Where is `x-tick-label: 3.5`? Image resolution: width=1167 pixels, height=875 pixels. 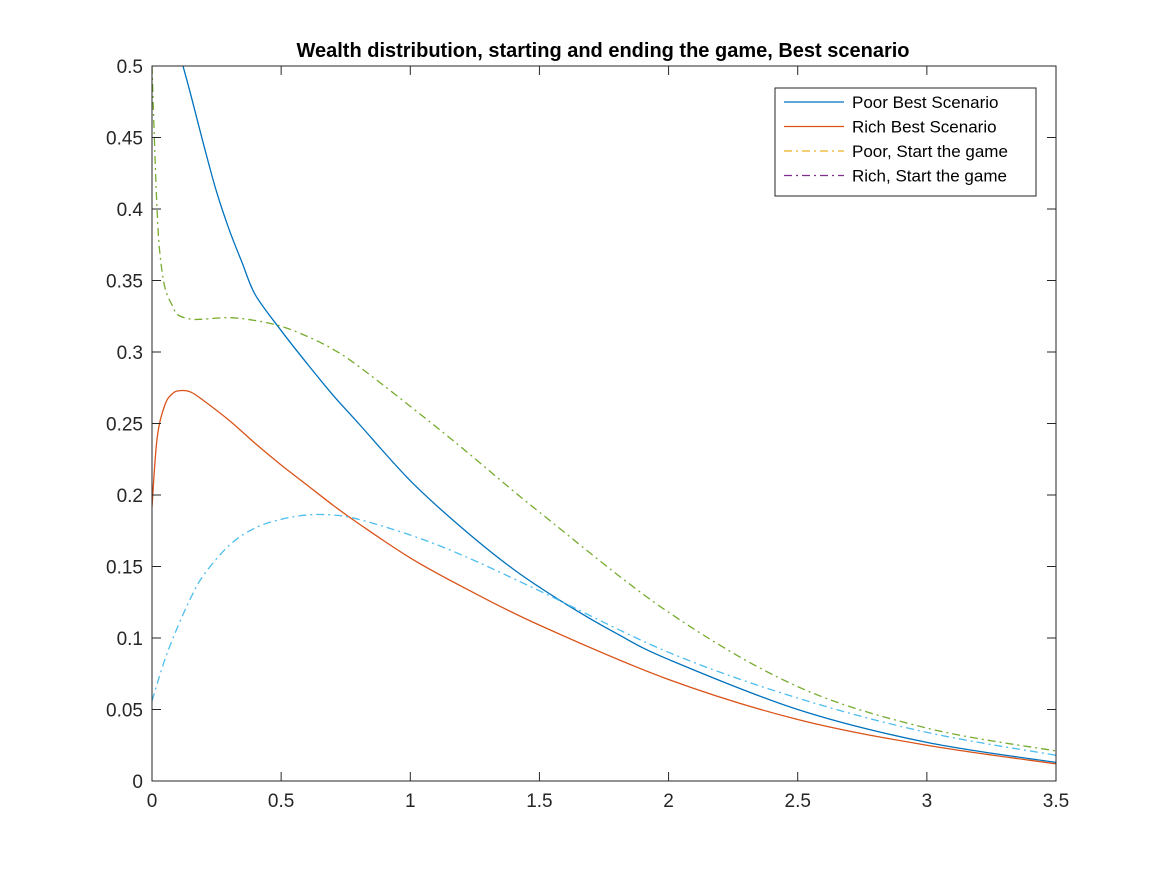
x-tick-label: 3.5 is located at coordinates (1056, 801).